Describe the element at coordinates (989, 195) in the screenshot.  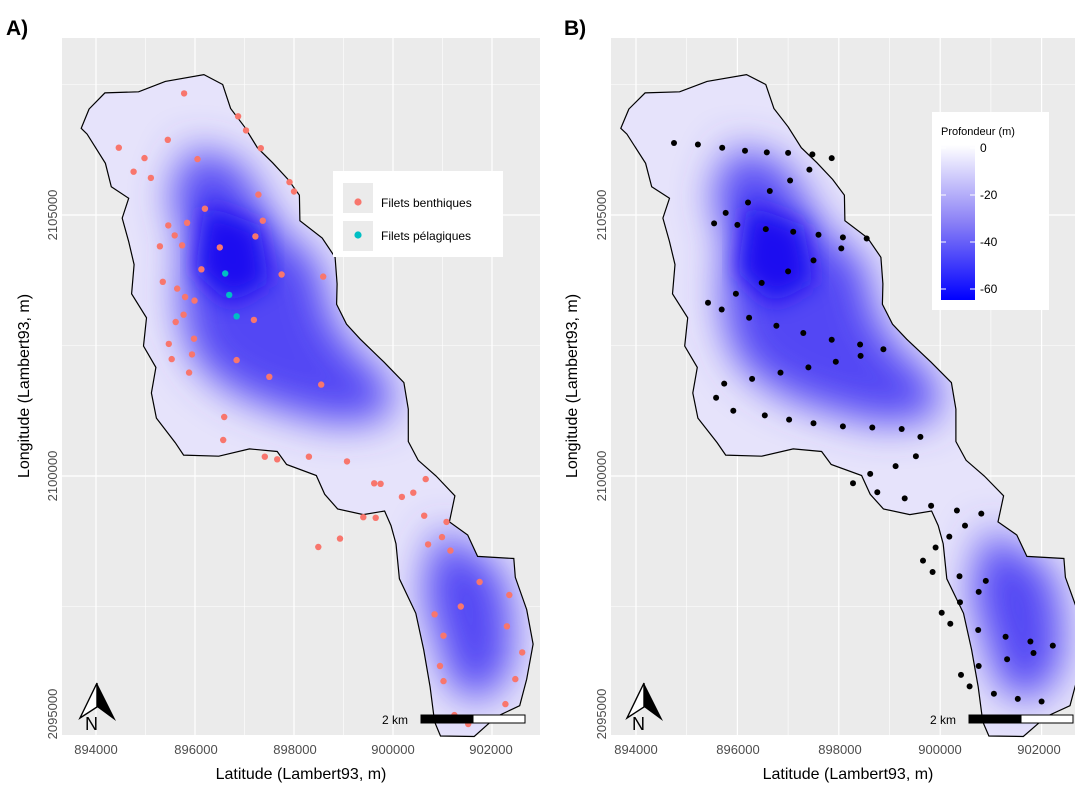
I see `depth-tick-label: -20` at that location.